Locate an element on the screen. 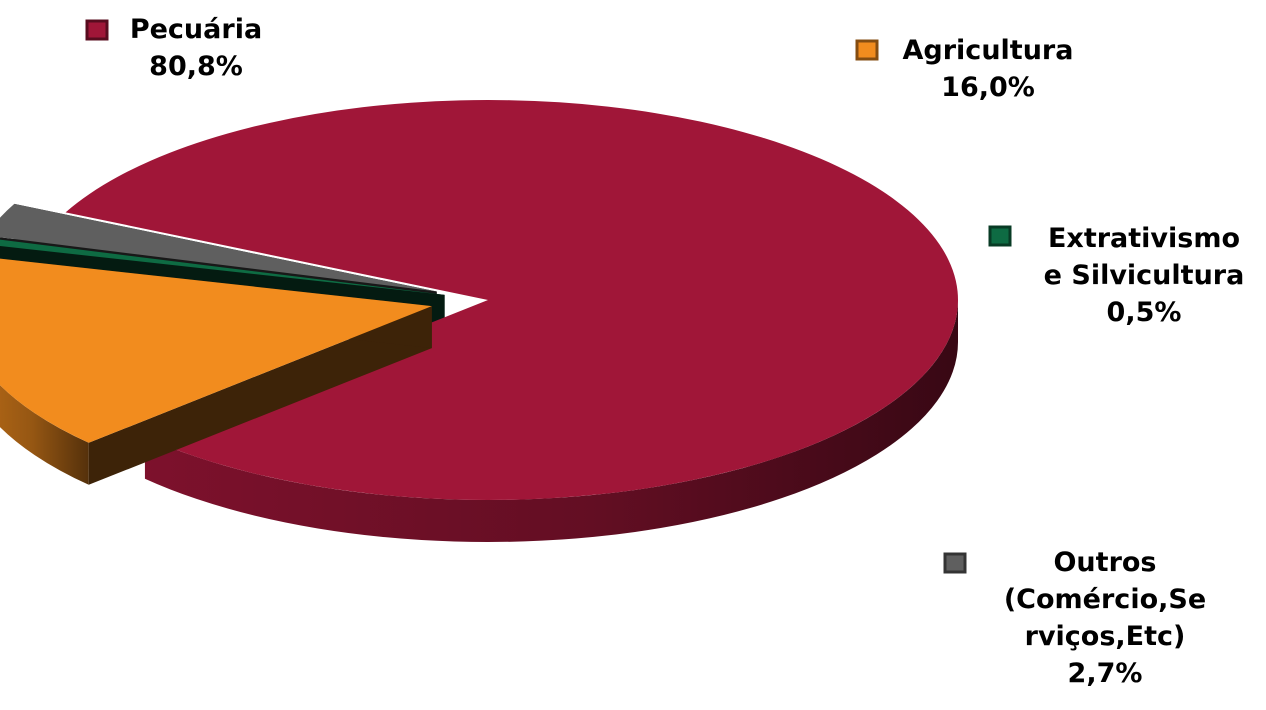 Image resolution: width=1266 pixels, height=710 pixels. slice-name-label-2: Extrativismo is located at coordinates (1144, 238).